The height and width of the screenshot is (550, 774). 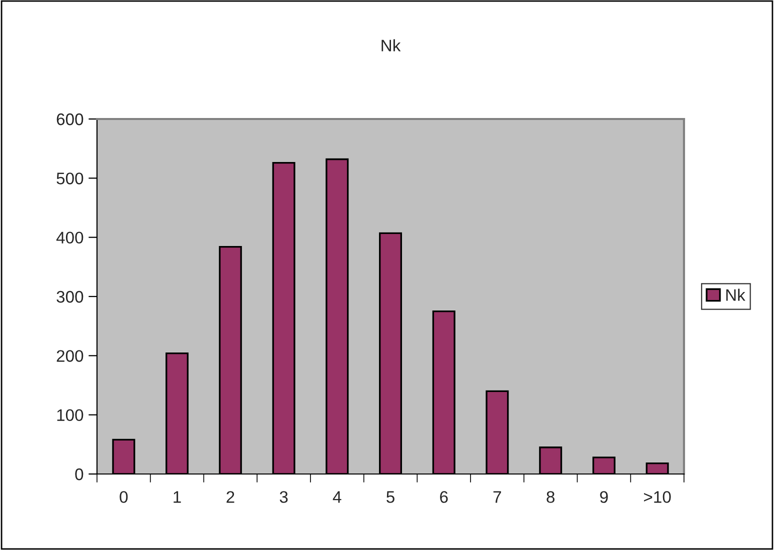 I want to click on x-tick-label: 5, so click(x=390, y=497).